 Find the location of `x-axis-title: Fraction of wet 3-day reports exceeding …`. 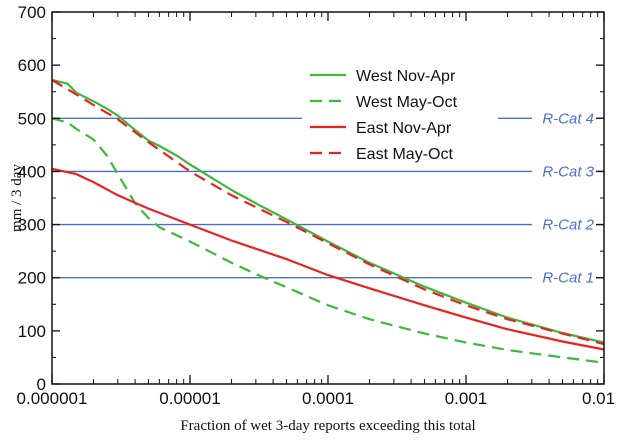

x-axis-title: Fraction of wet 3-day reports exceeding … is located at coordinates (327, 426).